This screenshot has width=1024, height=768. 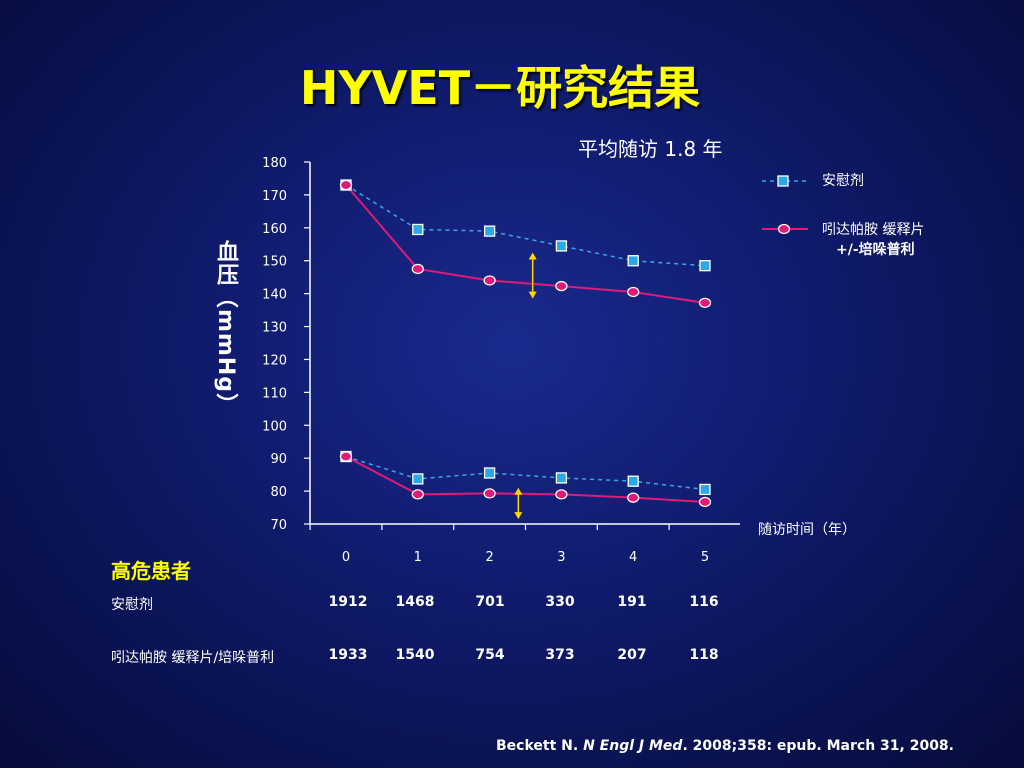 I want to click on risk-row-treatment-label: 吲达帕胺 缓释片/培哚普利, so click(x=193, y=658).